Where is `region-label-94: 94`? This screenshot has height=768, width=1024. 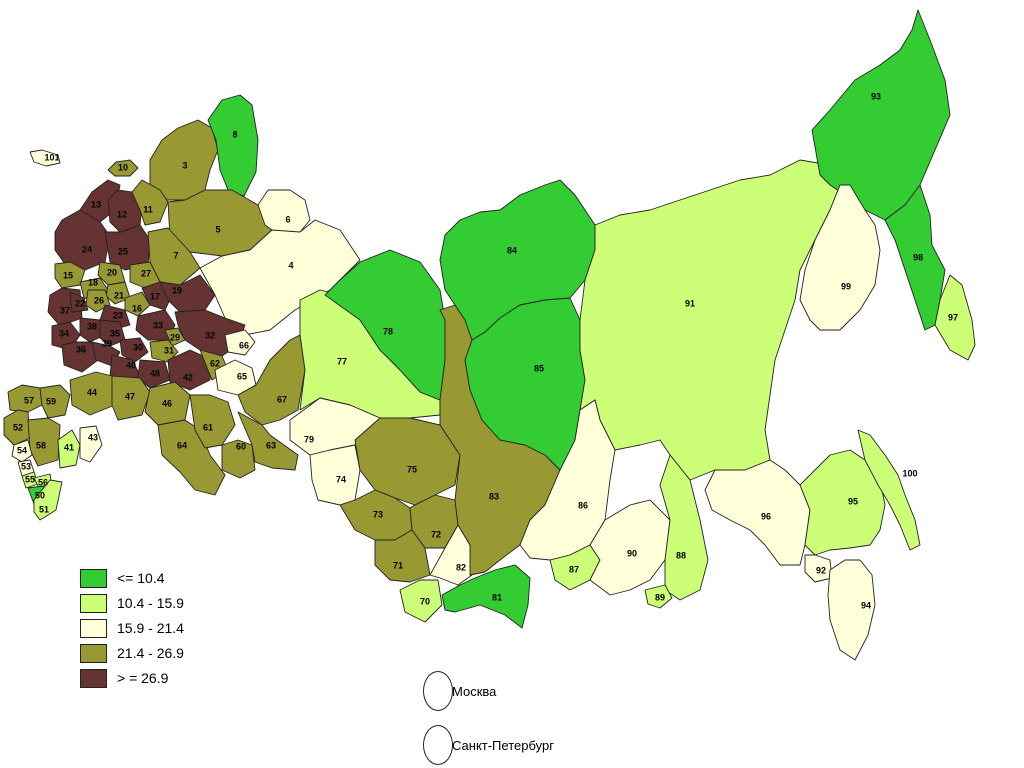 region-label-94: 94 is located at coordinates (866, 605).